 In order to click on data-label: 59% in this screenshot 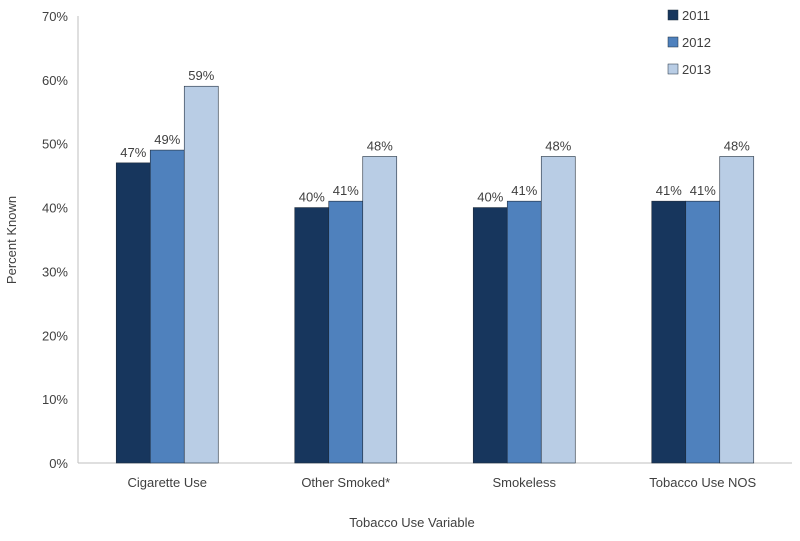, I will do `click(201, 75)`.